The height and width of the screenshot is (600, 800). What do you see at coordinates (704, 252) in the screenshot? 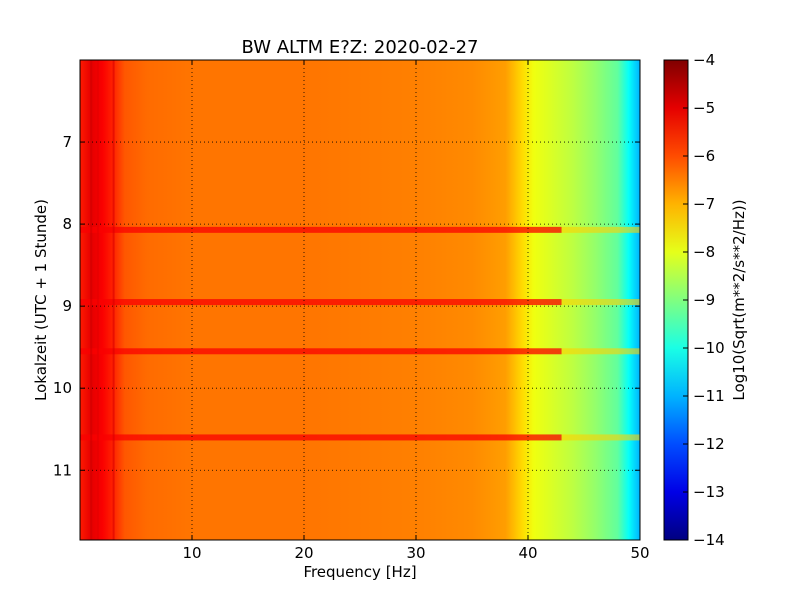
I see `colorbar-tick-label: −8` at bounding box center [704, 252].